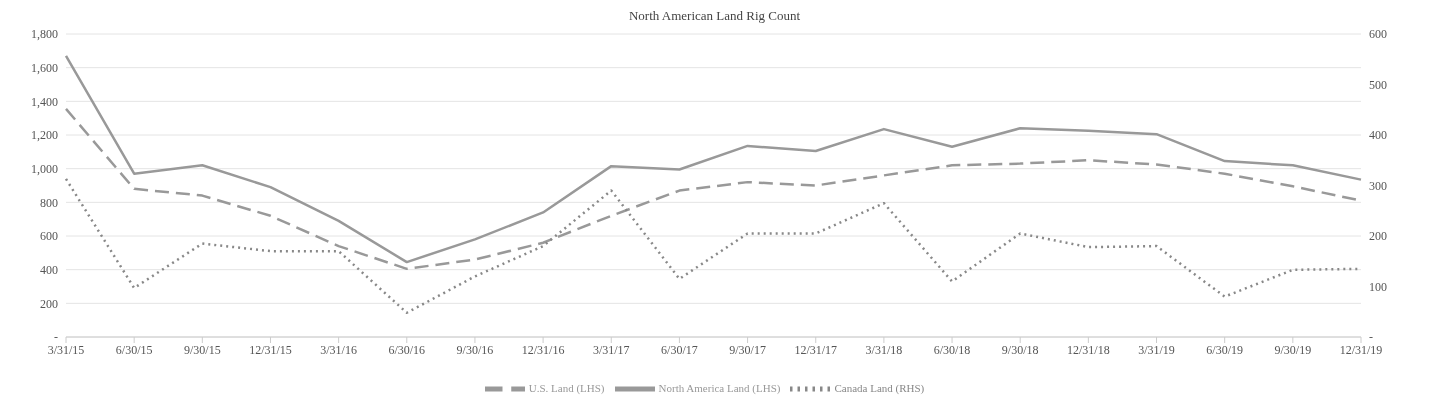 The image size is (1429, 415). I want to click on x-tick-label: 6/30/17, so click(679, 349).